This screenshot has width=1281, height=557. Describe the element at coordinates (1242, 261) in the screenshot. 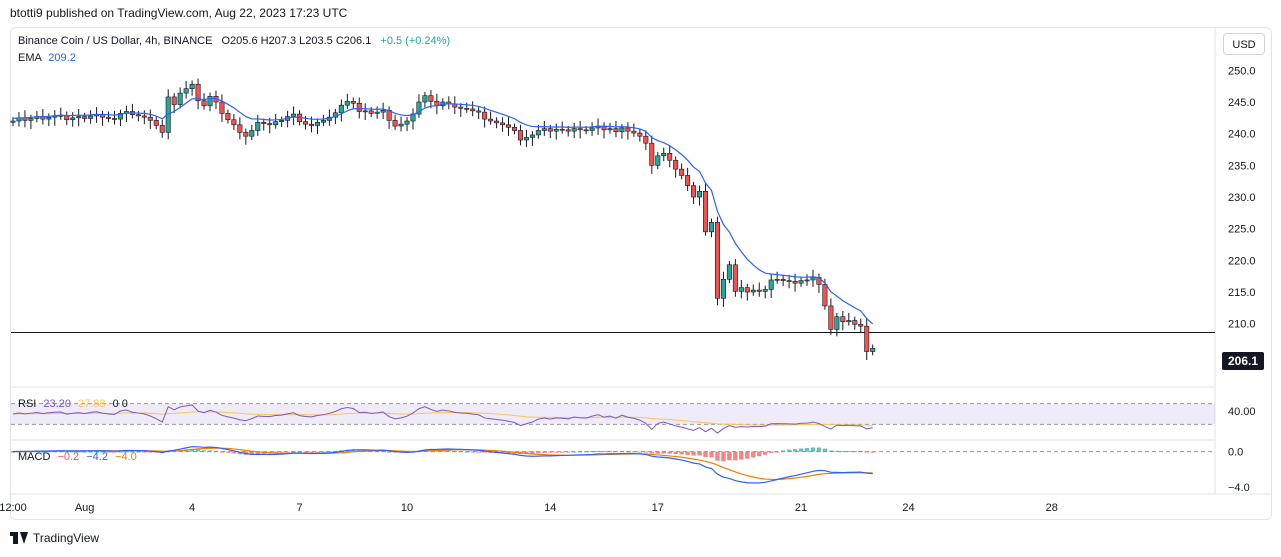

I see `price-tick-label: 220.0` at that location.